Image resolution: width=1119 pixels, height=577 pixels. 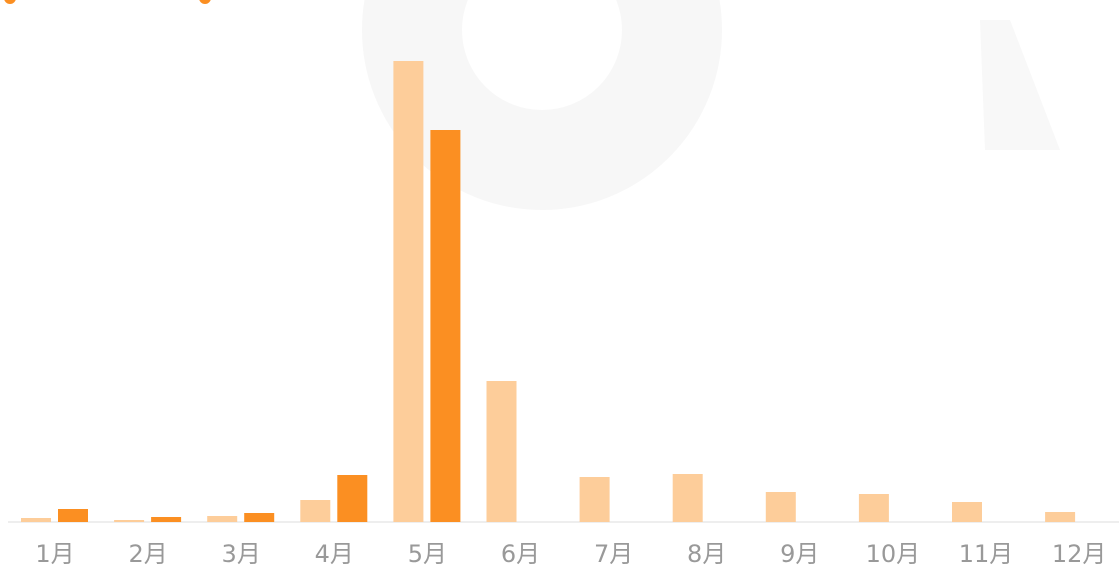 What do you see at coordinates (706, 554) in the screenshot?
I see `x-tick-label: 8月` at bounding box center [706, 554].